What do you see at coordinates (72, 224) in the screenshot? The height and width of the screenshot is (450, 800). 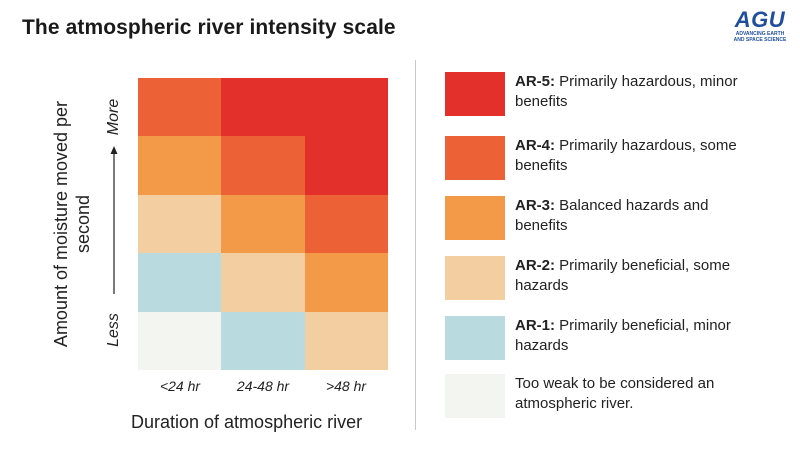 I see `y-axis-label: Amount of moisture moved per second` at bounding box center [72, 224].